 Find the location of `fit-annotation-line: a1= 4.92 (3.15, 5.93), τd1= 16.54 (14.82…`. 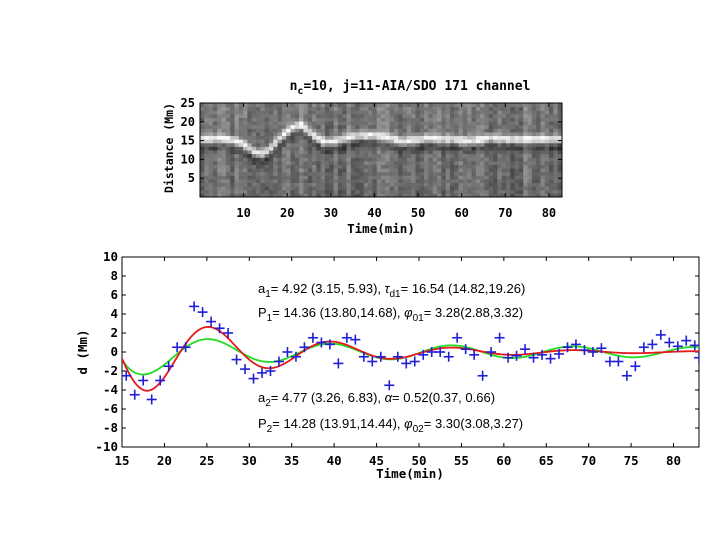

fit-annotation-line: a1= 4.92 (3.15, 5.93), τd1= 16.54 (14.82… is located at coordinates (391, 290).